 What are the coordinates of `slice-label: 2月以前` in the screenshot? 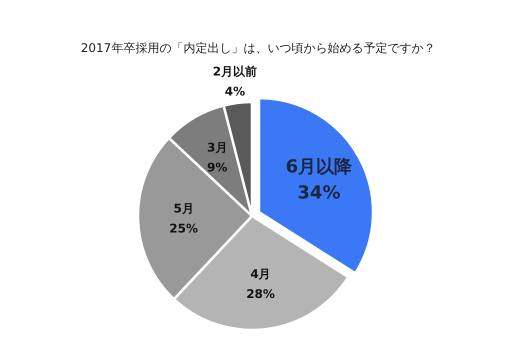 It's located at (235, 71).